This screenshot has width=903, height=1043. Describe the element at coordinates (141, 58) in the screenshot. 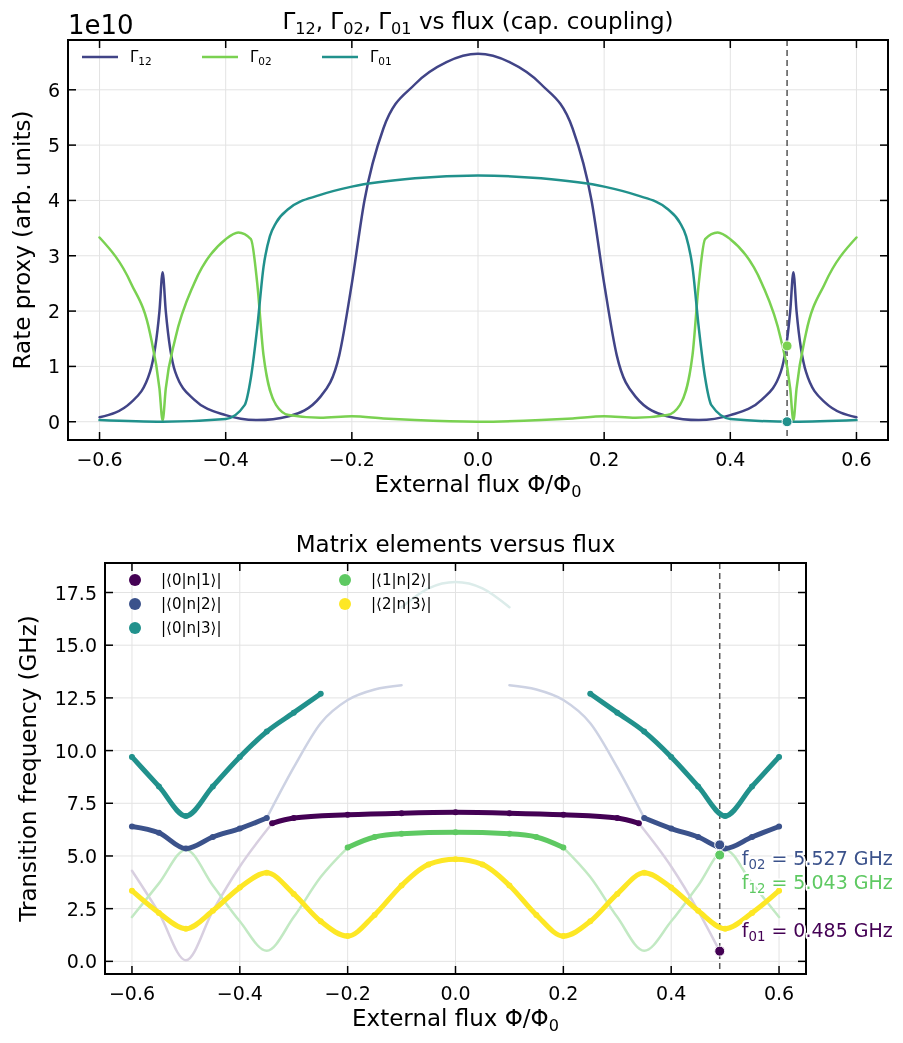

I see `legend-label: Γ$_{12}$` at that location.